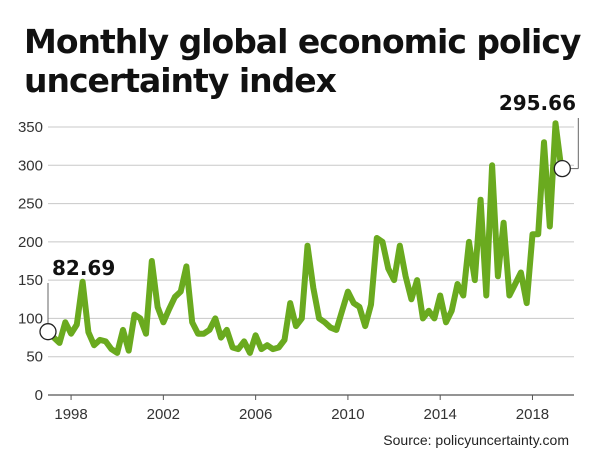  Describe the element at coordinates (30, 280) in the screenshot. I see `y-tick-label: 150` at that location.